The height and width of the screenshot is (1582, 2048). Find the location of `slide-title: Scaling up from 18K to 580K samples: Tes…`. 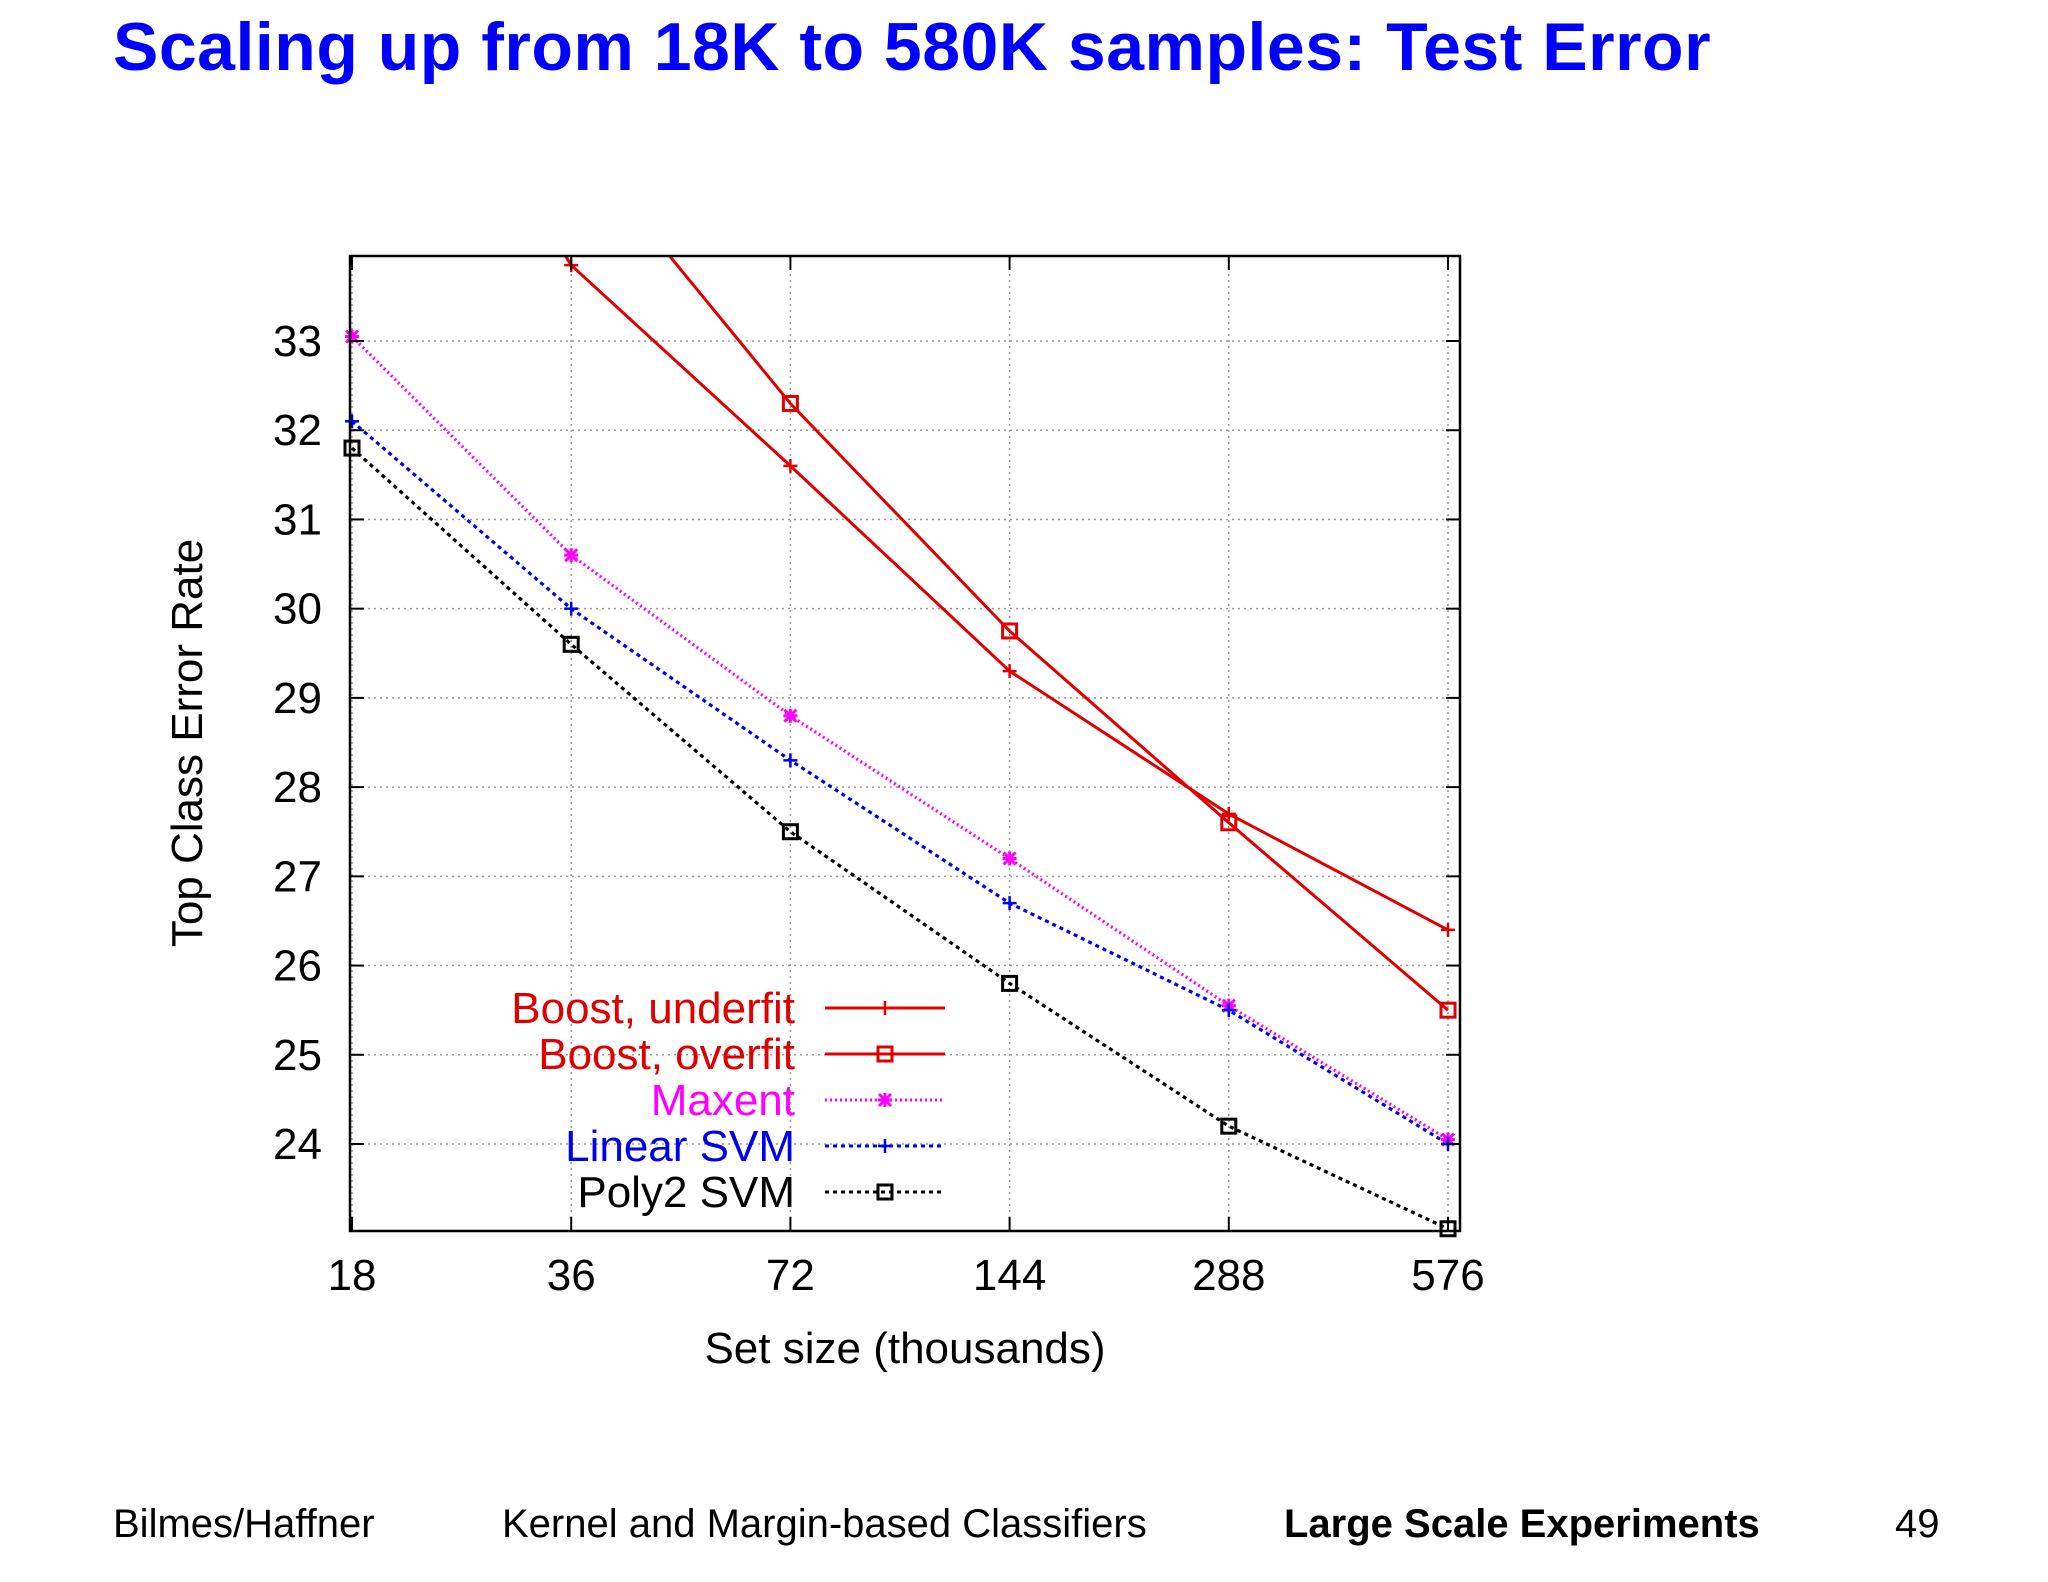

slide-title: Scaling up from 18K to 580K samples: Tes… is located at coordinates (912, 47).